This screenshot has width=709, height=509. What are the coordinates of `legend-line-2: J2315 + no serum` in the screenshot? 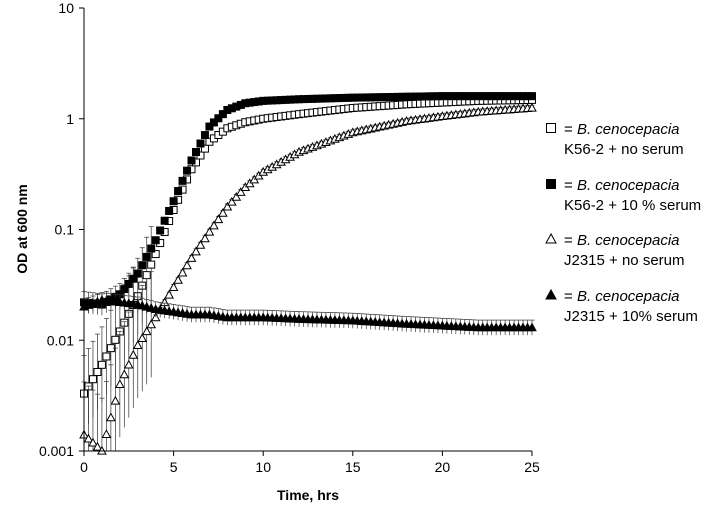 It's located at (624, 260).